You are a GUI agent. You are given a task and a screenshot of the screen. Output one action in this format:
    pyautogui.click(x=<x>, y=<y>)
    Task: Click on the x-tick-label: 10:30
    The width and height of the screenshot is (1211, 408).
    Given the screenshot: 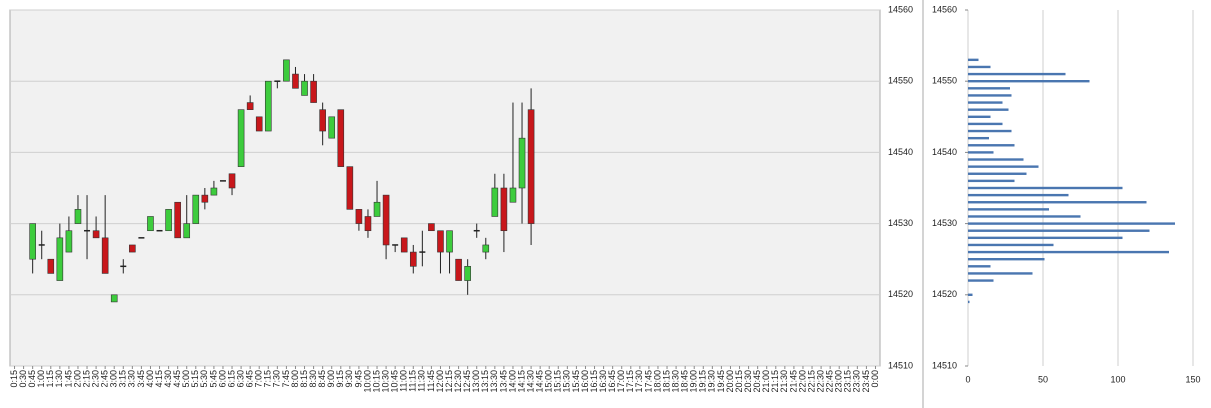 What is the action you would take?
    pyautogui.click(x=385, y=381)
    